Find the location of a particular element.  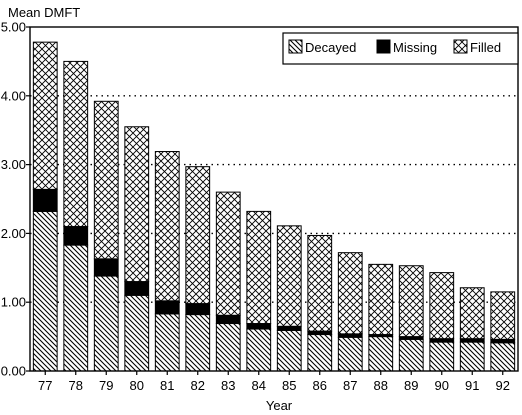

x-tick-label-88: 88 is located at coordinates (381, 385).